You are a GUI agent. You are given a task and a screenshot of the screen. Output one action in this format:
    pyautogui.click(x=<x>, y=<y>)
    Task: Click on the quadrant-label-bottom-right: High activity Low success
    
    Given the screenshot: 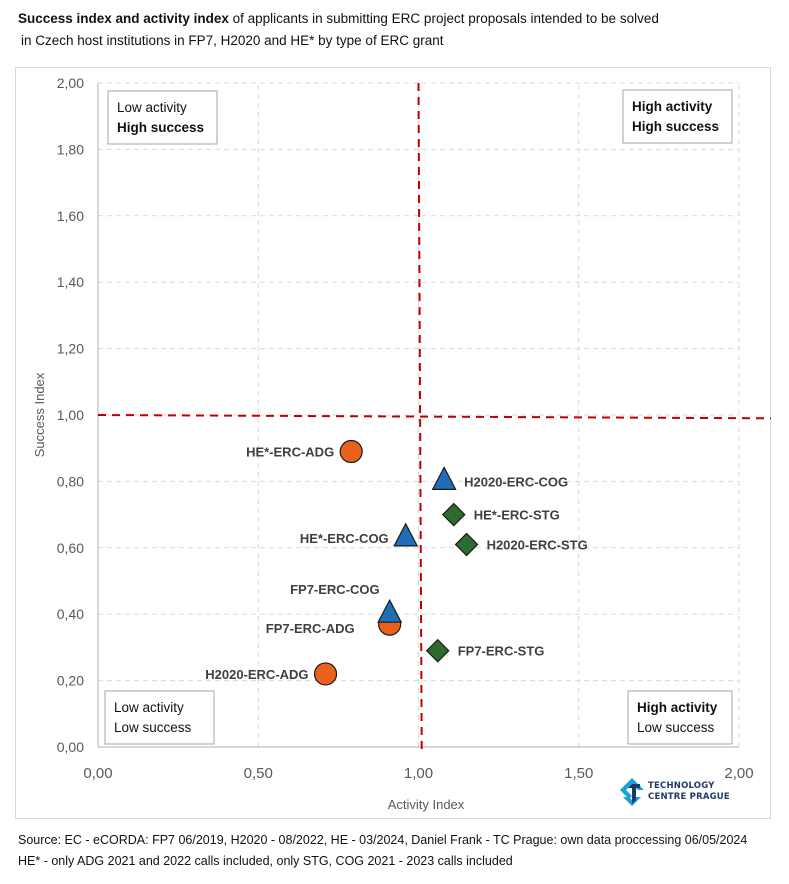 What is the action you would take?
    pyautogui.click(x=680, y=717)
    